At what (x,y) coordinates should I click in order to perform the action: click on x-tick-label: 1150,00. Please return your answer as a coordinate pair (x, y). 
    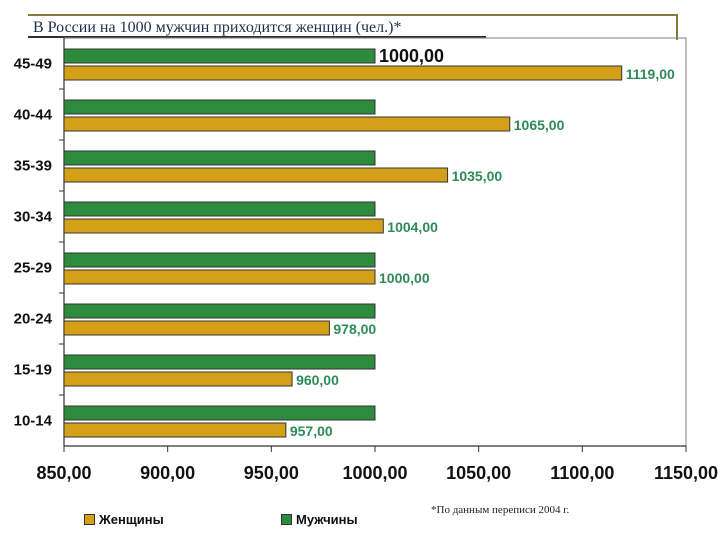
    Looking at the image, I should click on (686, 473).